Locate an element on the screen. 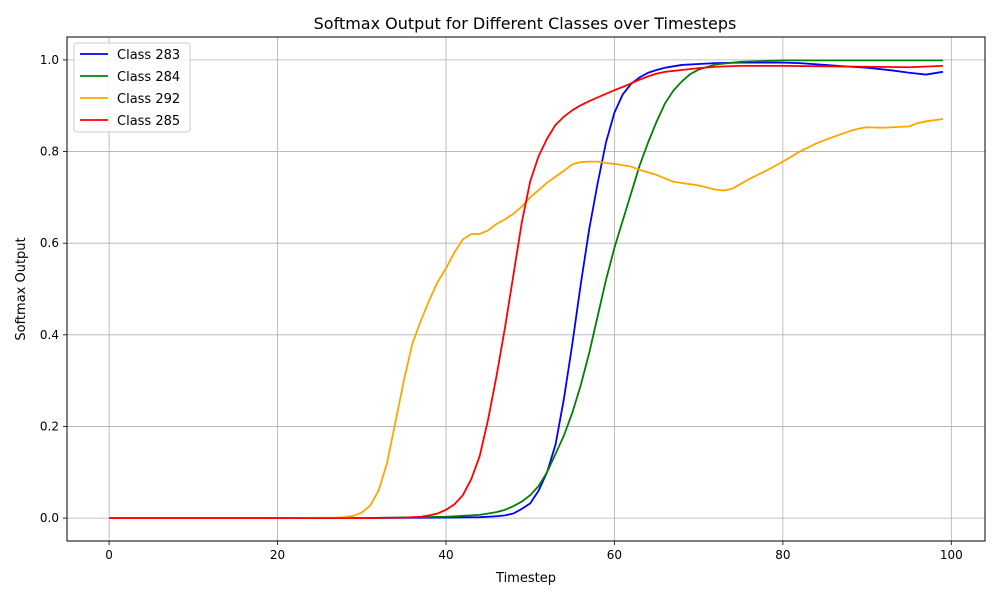 The width and height of the screenshot is (1000, 600). y-tick-label: 0.0 is located at coordinates (49, 518).